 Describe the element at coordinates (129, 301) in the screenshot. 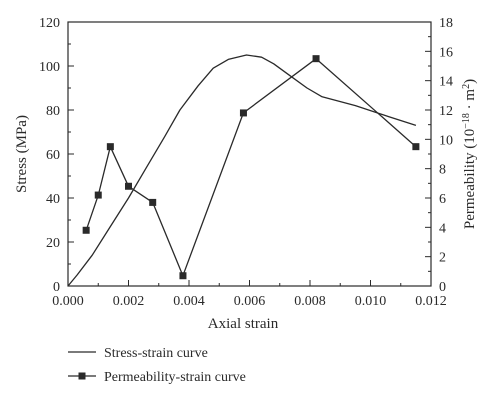

I see `x-tick-label: 0.002` at that location.